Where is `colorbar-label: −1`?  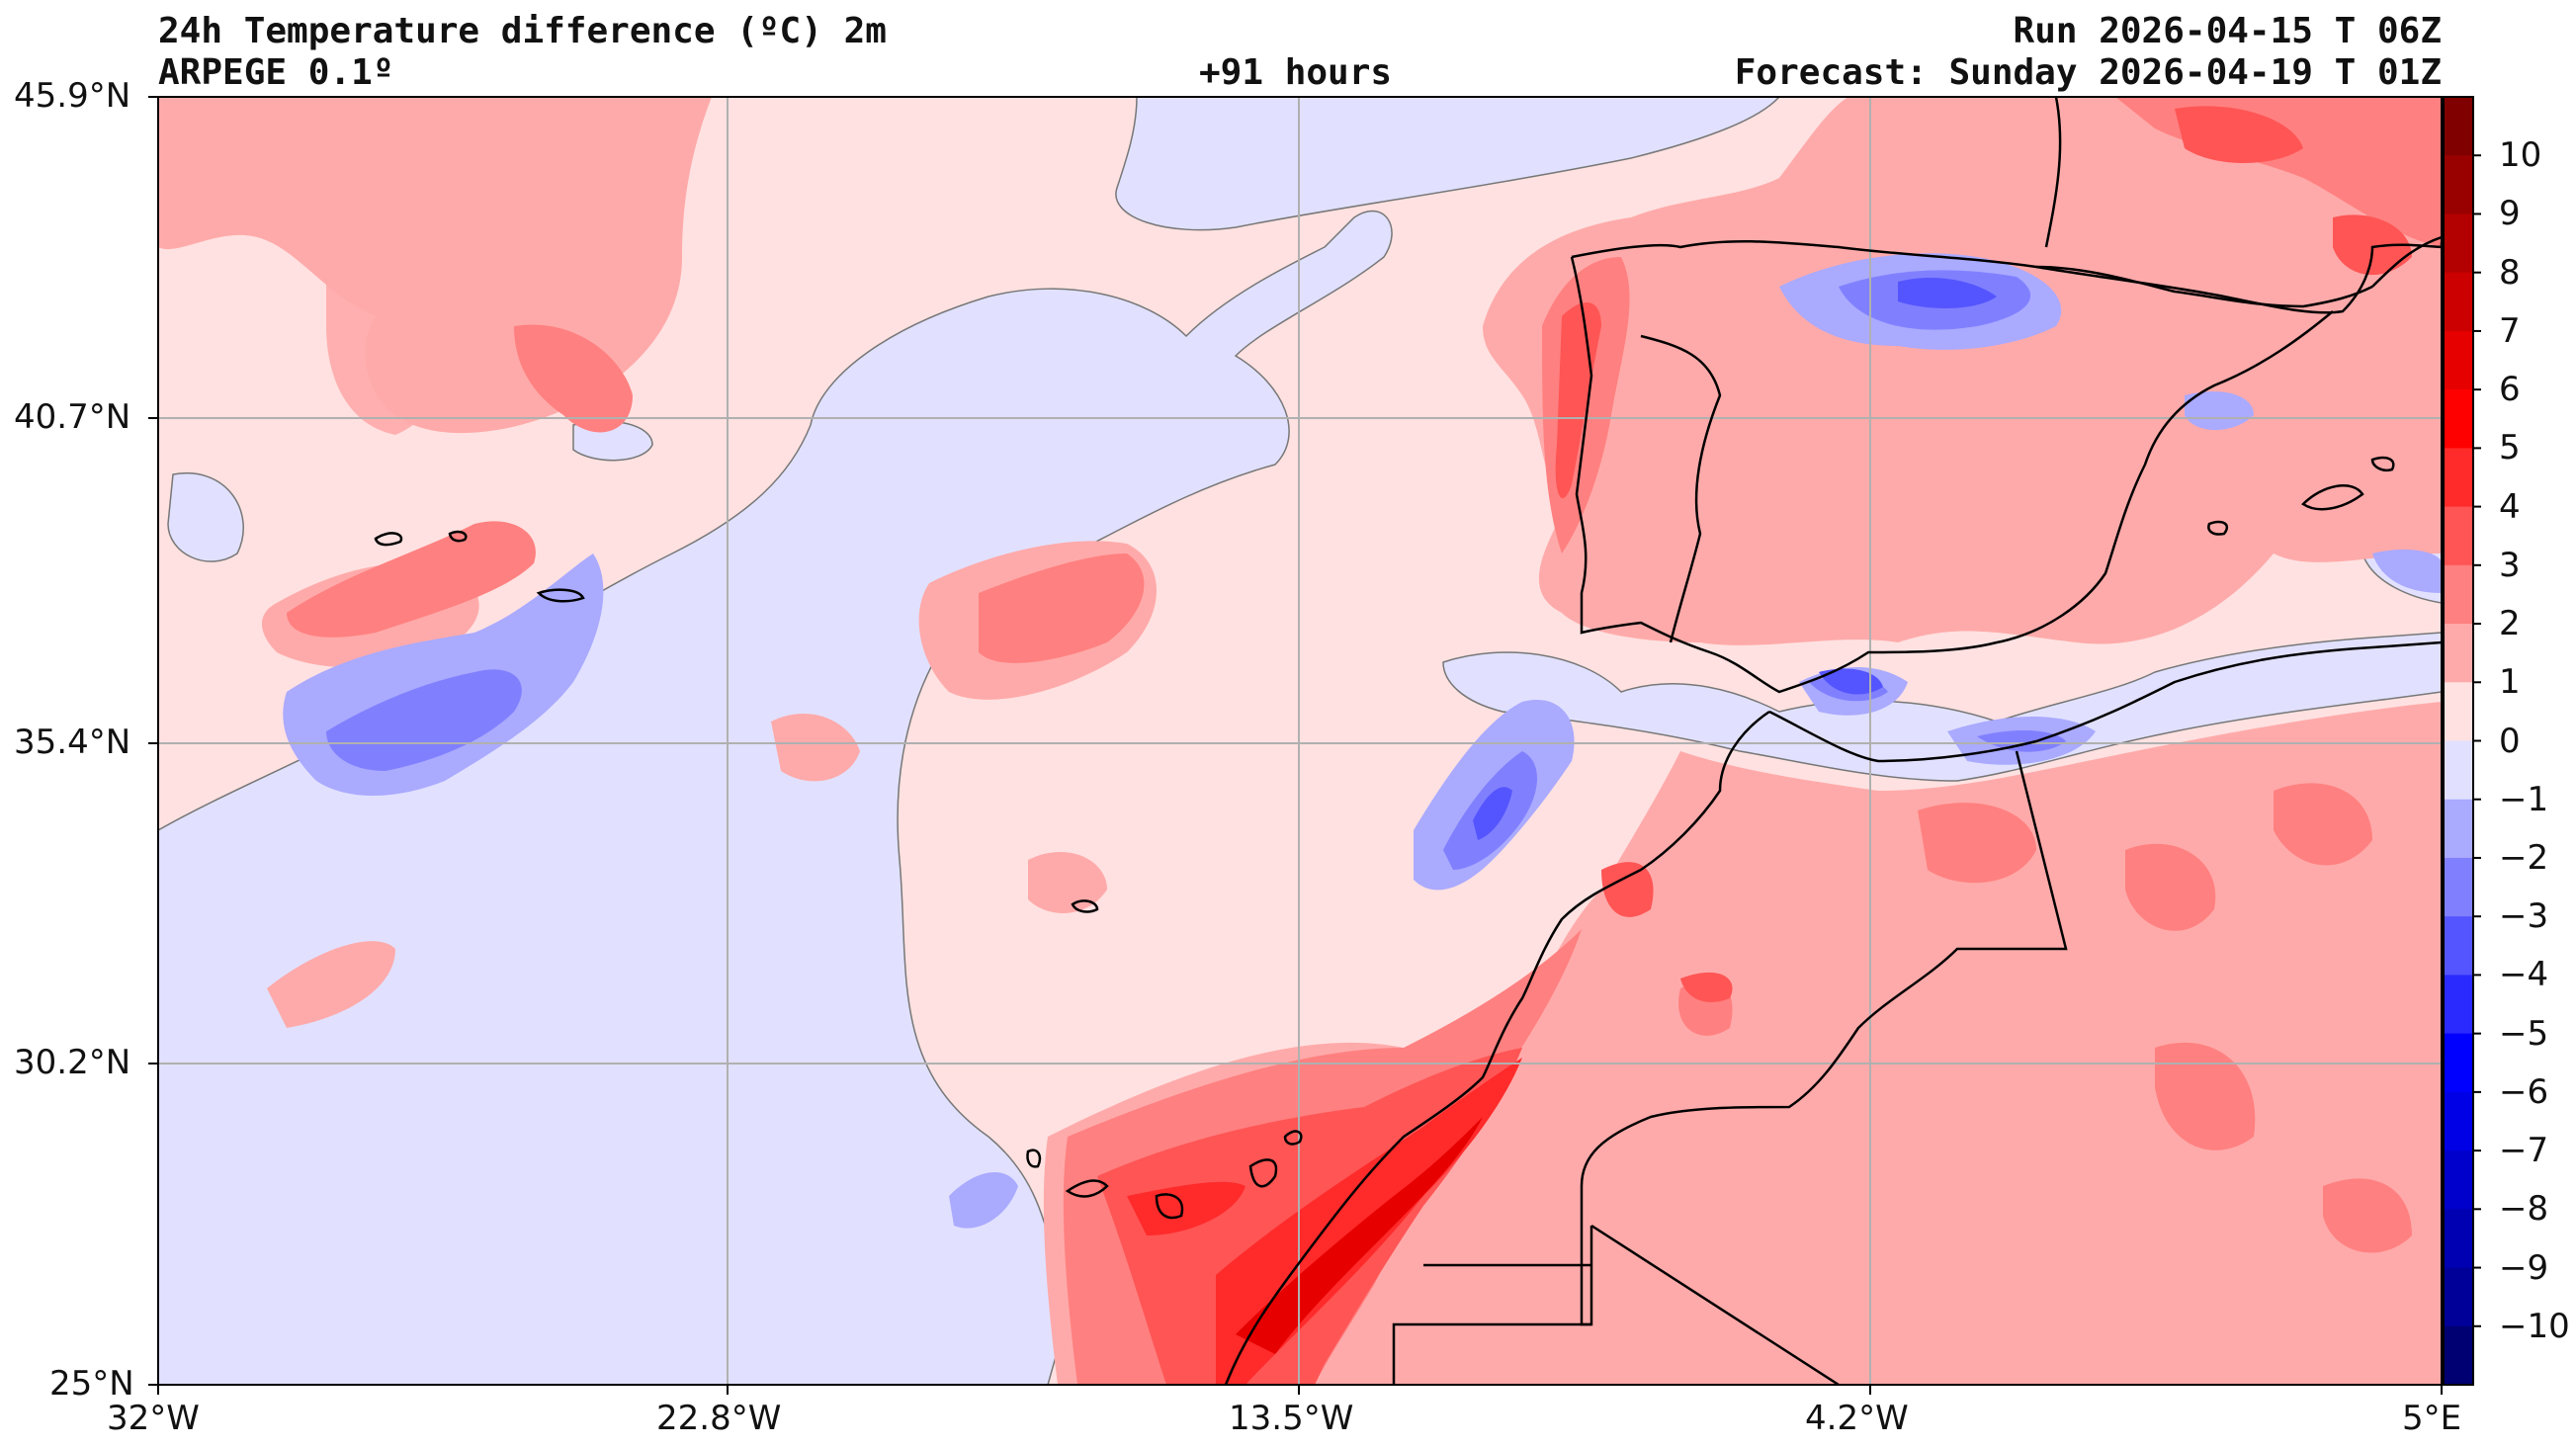 colorbar-label: −1 is located at coordinates (2524, 799).